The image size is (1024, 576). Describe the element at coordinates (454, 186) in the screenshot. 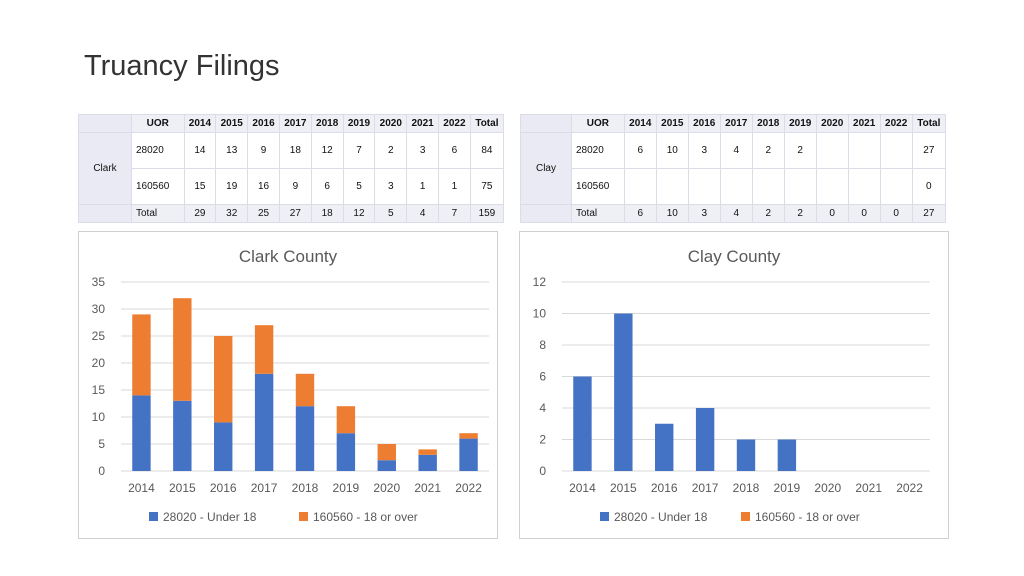

I see `table-cell: 1` at that location.